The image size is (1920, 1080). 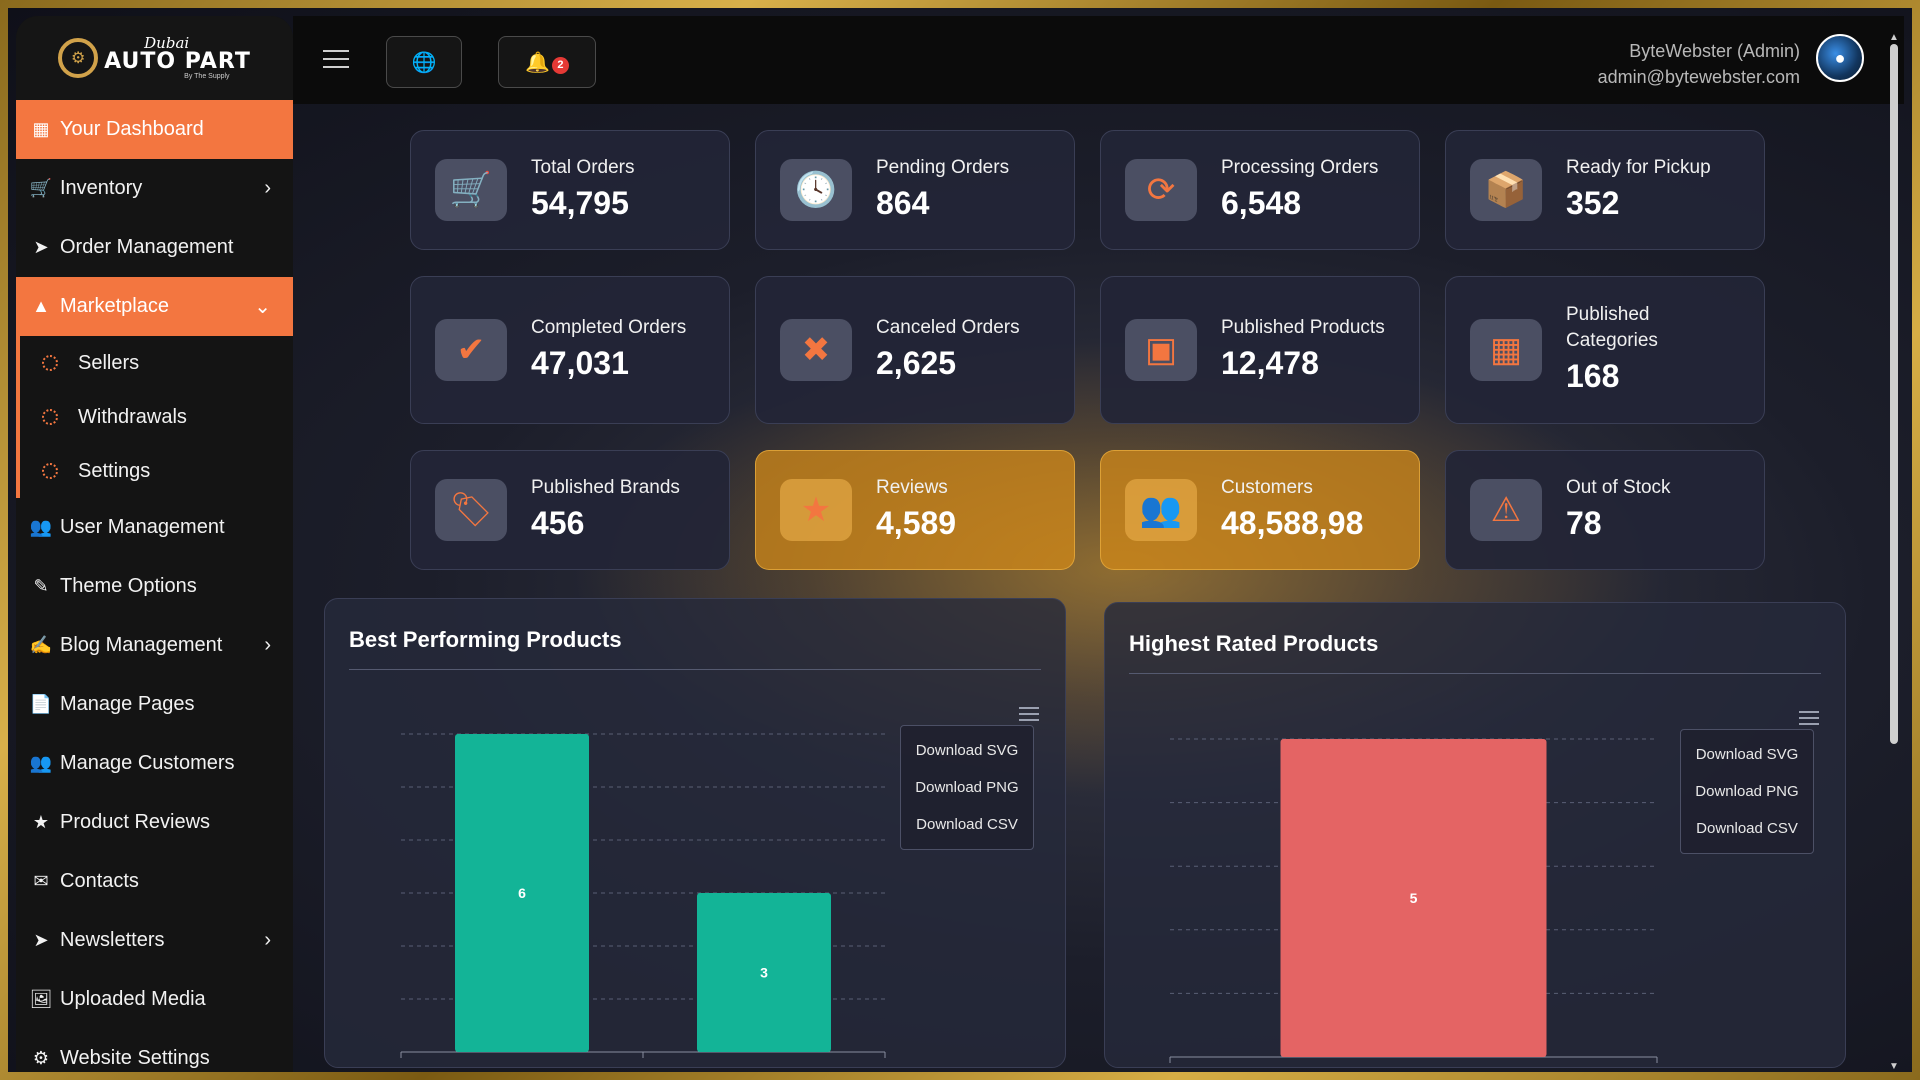 What do you see at coordinates (207, 76) in the screenshot?
I see `logo-sub-text: By The Supply` at bounding box center [207, 76].